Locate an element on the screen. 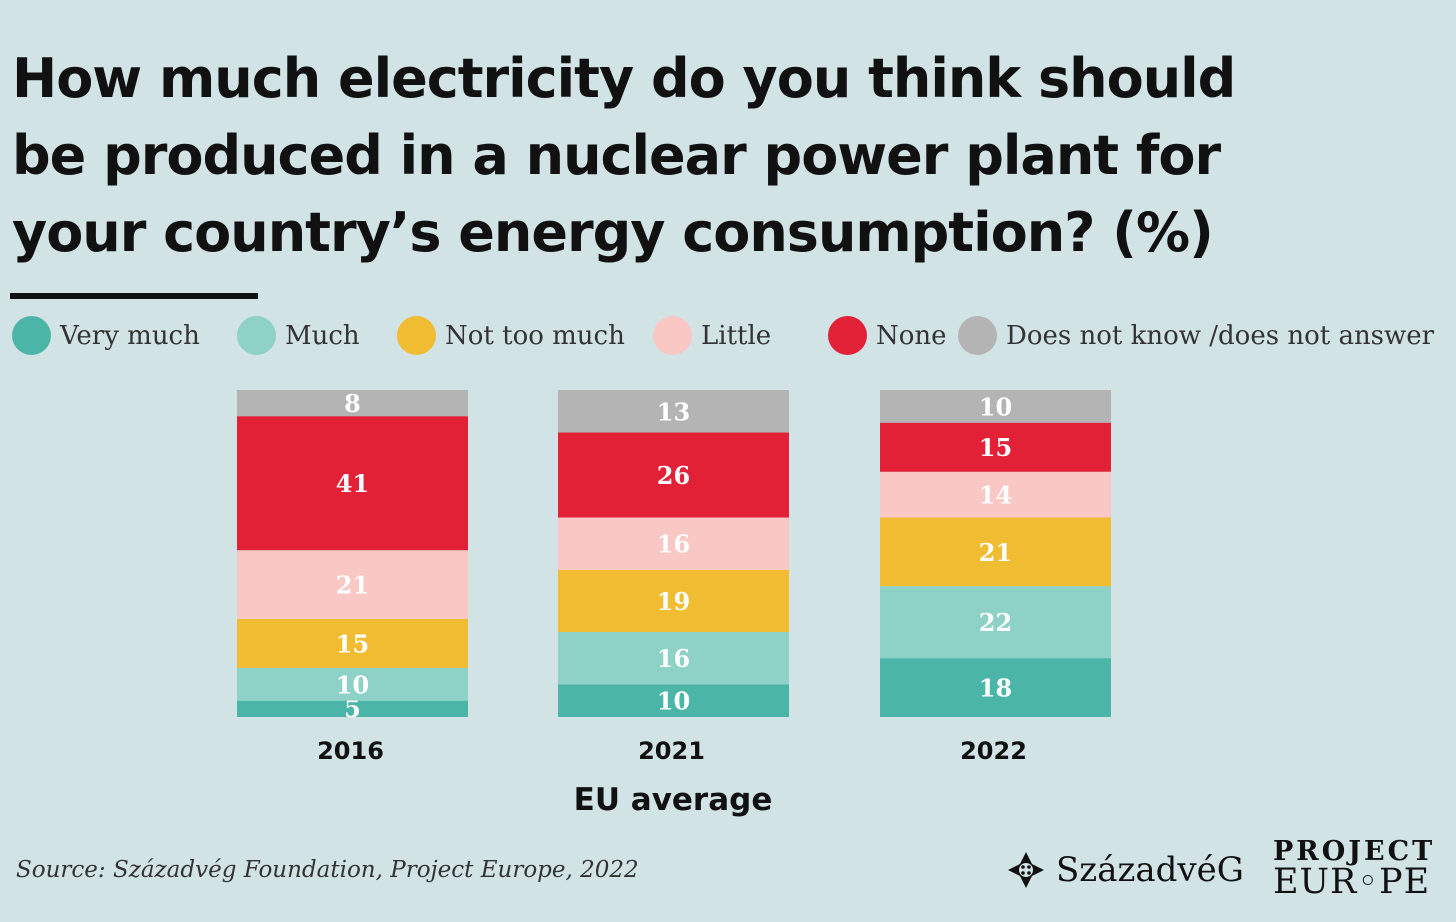  data-label: 19 is located at coordinates (673, 601).